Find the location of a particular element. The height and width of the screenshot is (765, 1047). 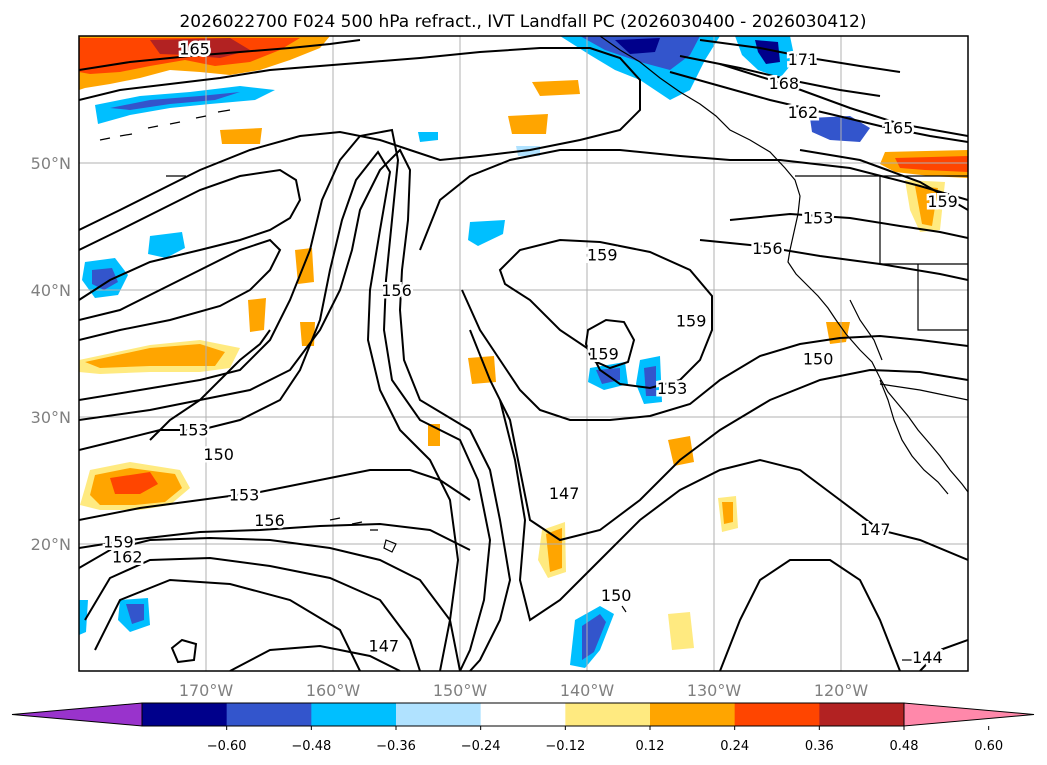

colorbar-outline is located at coordinates (523, 714).